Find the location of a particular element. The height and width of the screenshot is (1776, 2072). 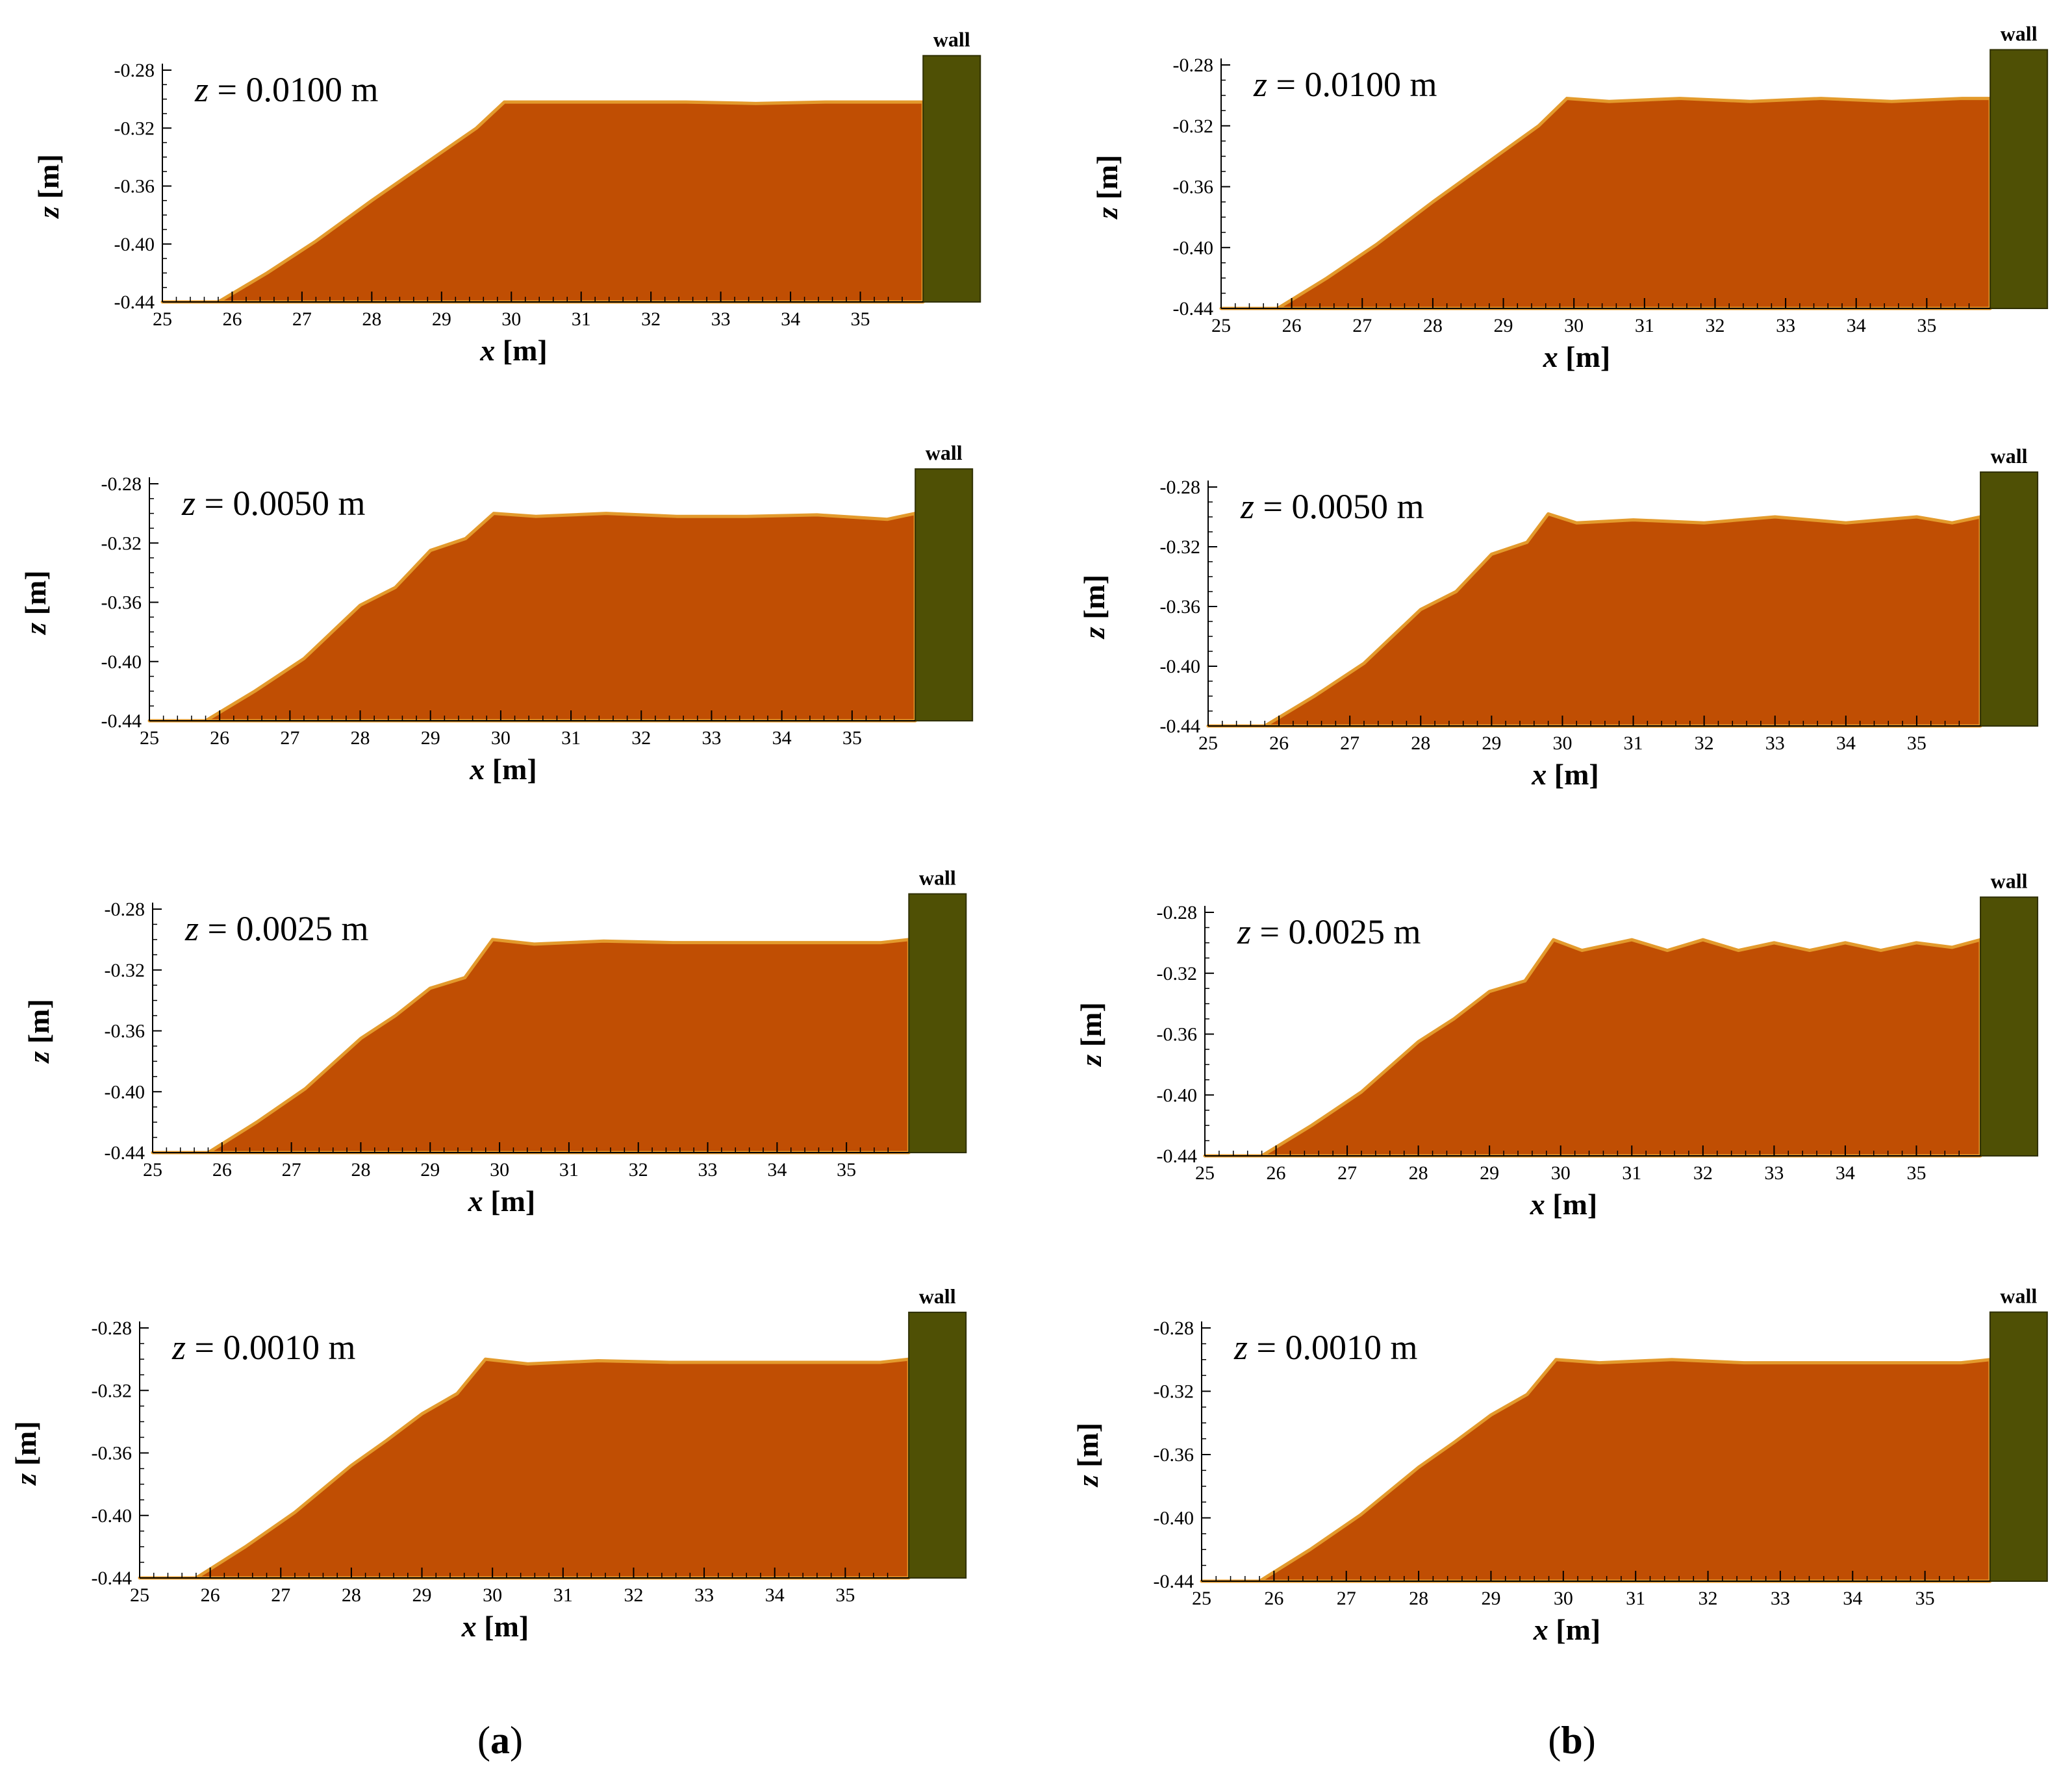

depth-annotation: z = 0.0025 m is located at coordinates (276, 929).